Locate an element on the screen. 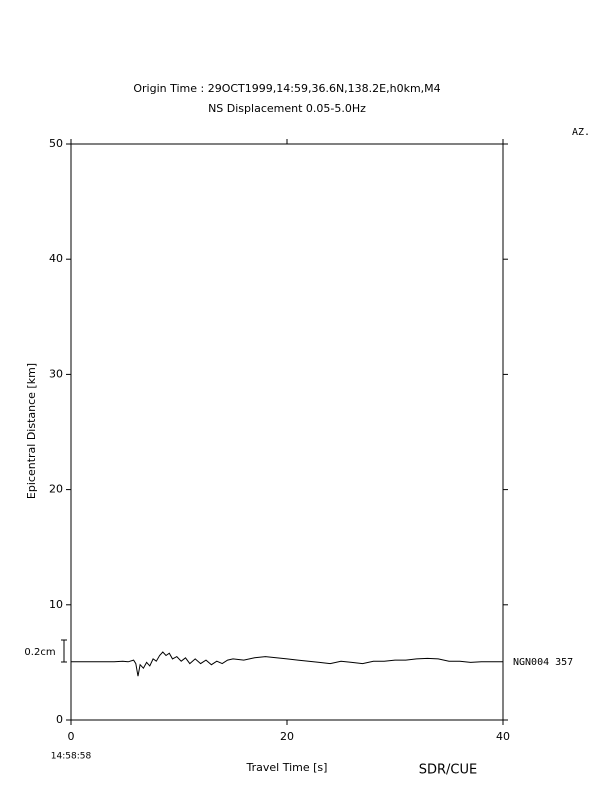  scale-bar is located at coordinates (64, 651).